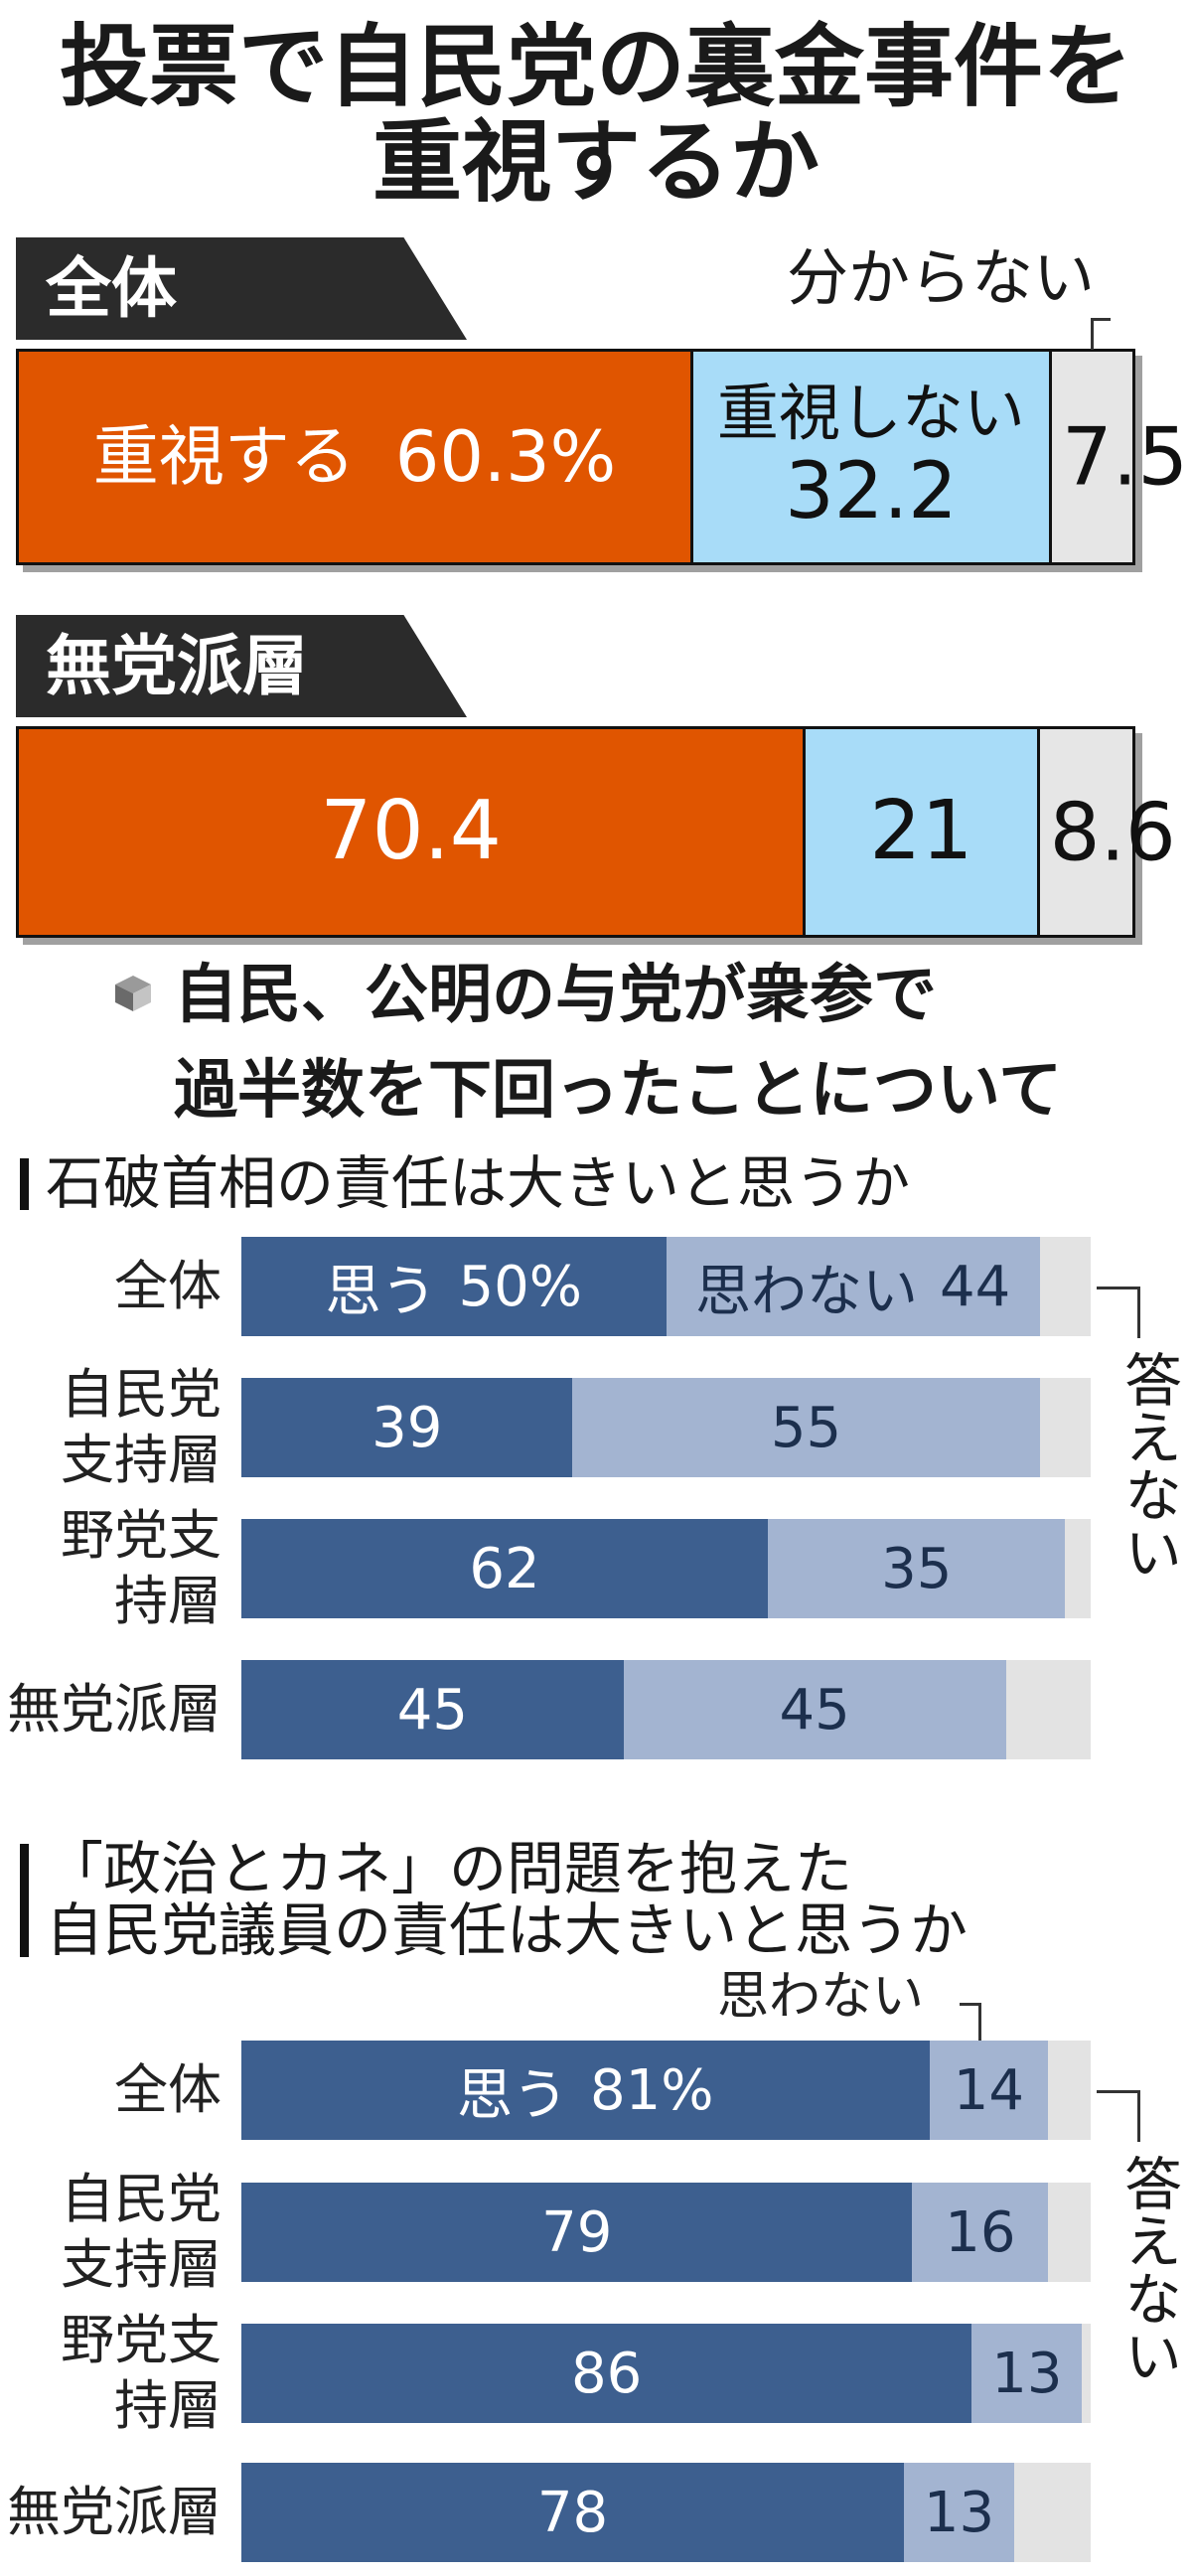 Image resolution: width=1192 pixels, height=2576 pixels. What do you see at coordinates (652, 2090) in the screenshot?
I see `value-label: 81%` at bounding box center [652, 2090].